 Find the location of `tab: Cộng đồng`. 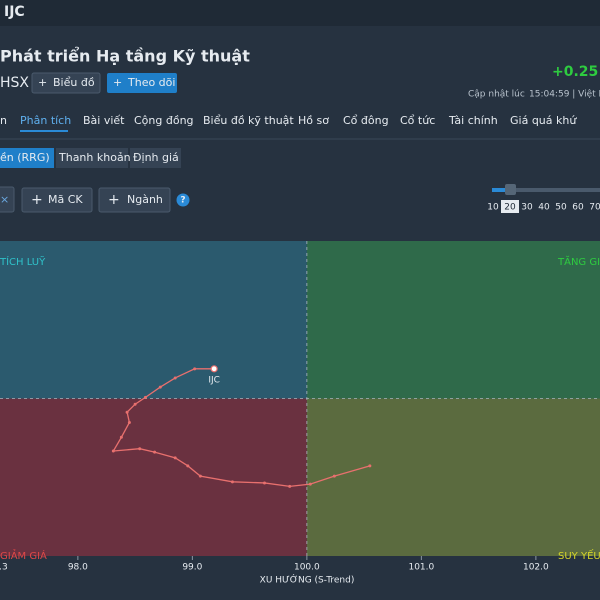

tab: Cộng đồng is located at coordinates (164, 120).